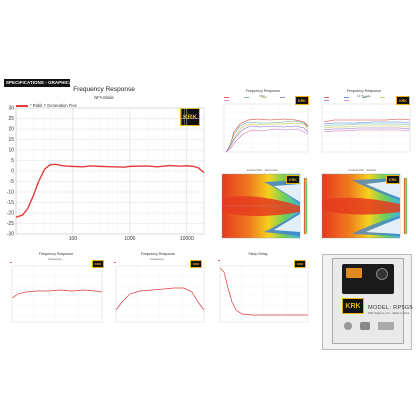 The height and width of the screenshot is (416, 416). Describe the element at coordinates (158, 254) in the screenshot. I see `bottom-chart-2-title: Frequency Response` at that location.